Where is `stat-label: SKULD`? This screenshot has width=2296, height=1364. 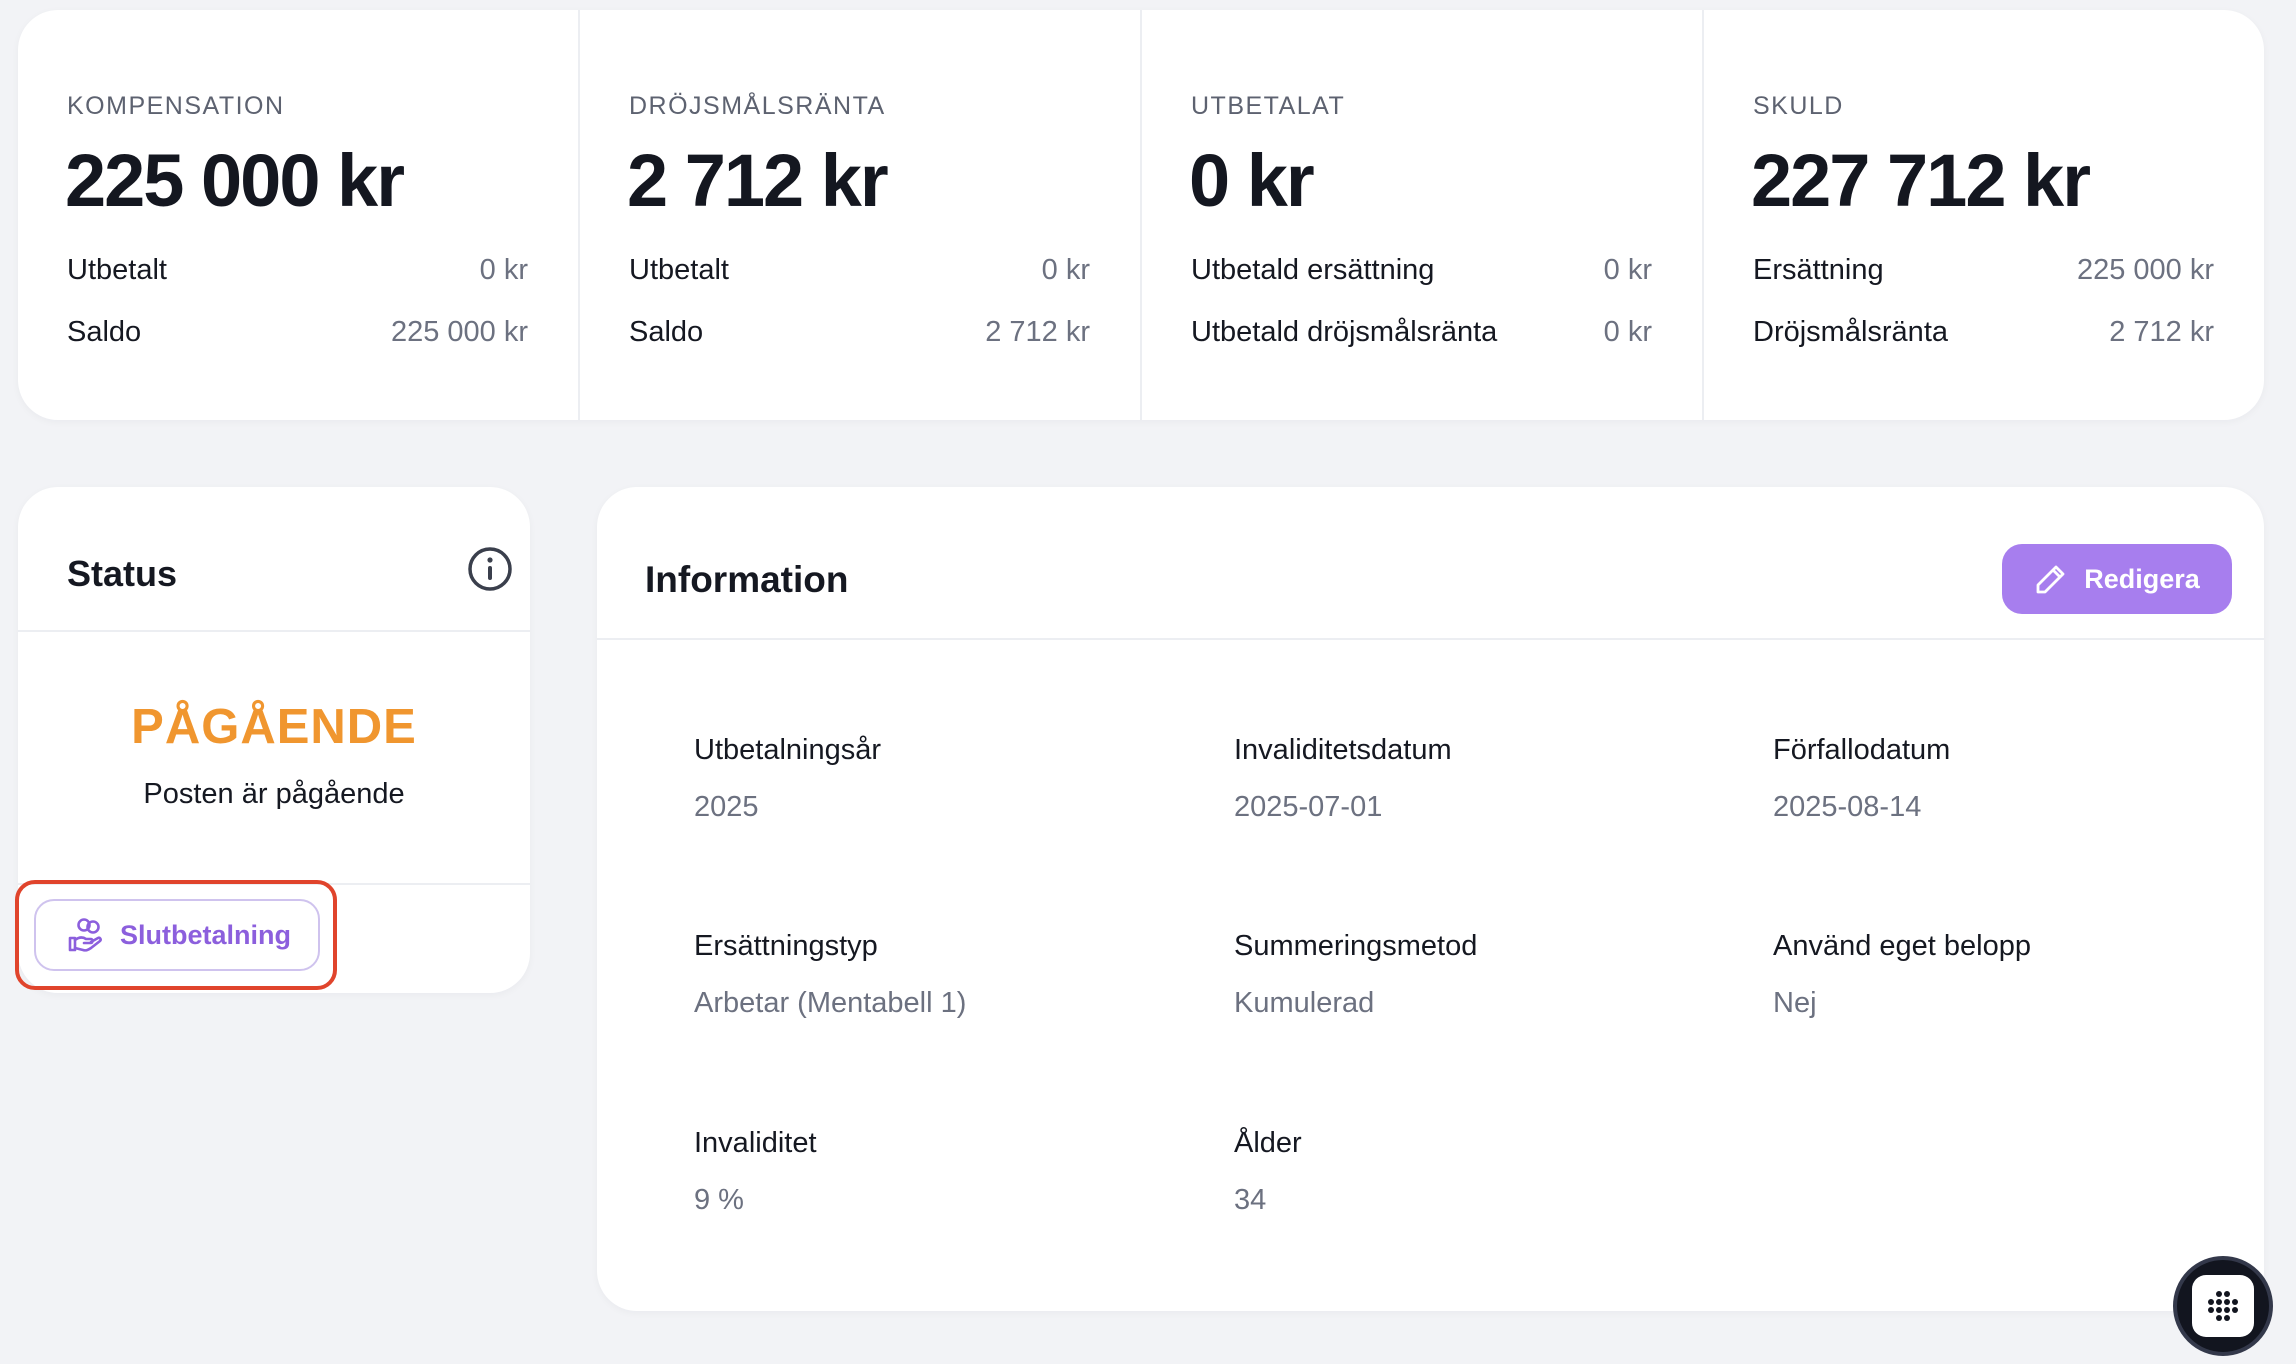
stat-label: SKULD is located at coordinates (1798, 106).